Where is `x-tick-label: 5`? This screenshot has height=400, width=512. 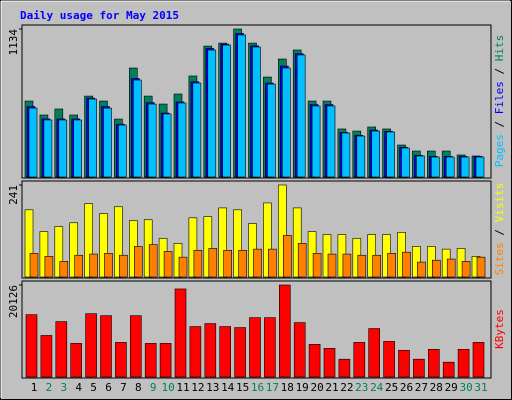
x-tick-label: 5 is located at coordinates (93, 387).